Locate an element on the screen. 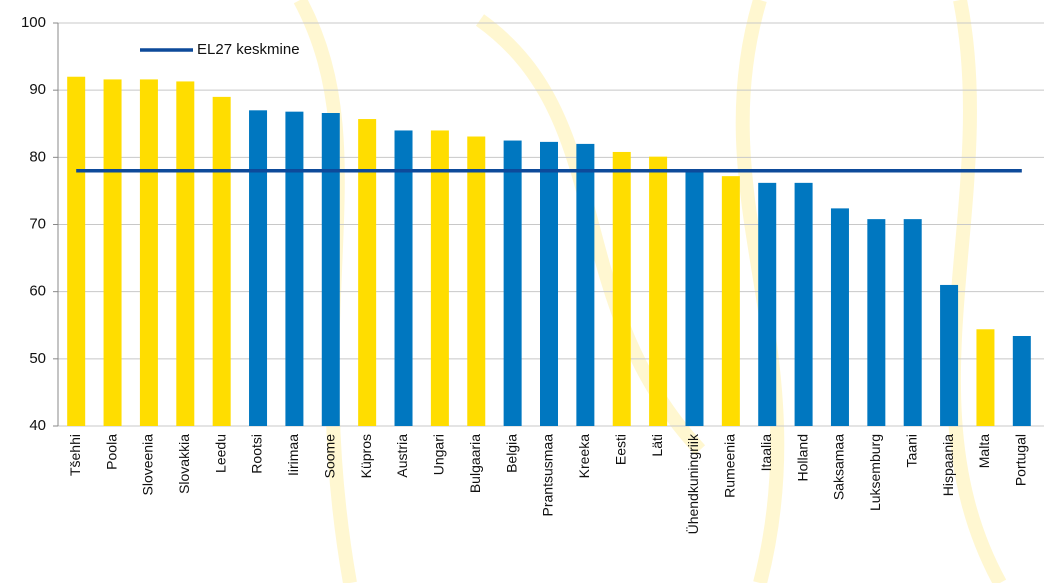 This screenshot has height=588, width=1044. x-tick-label: Luksemburg is located at coordinates (875, 472).